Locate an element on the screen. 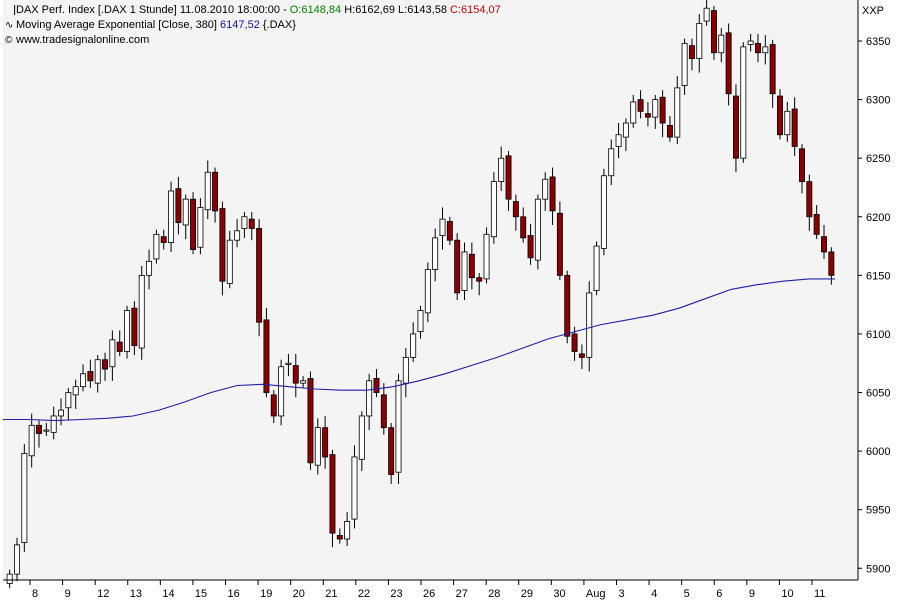 Image resolution: width=900 pixels, height=600 pixels. x-tick-label: 15 is located at coordinates (201, 594).